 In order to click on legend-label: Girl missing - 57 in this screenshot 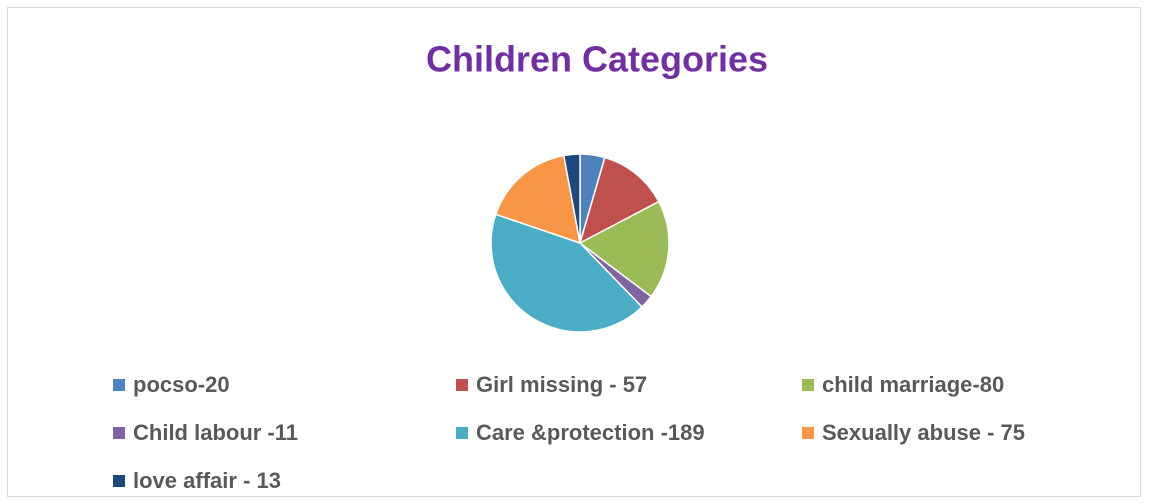, I will do `click(561, 384)`.